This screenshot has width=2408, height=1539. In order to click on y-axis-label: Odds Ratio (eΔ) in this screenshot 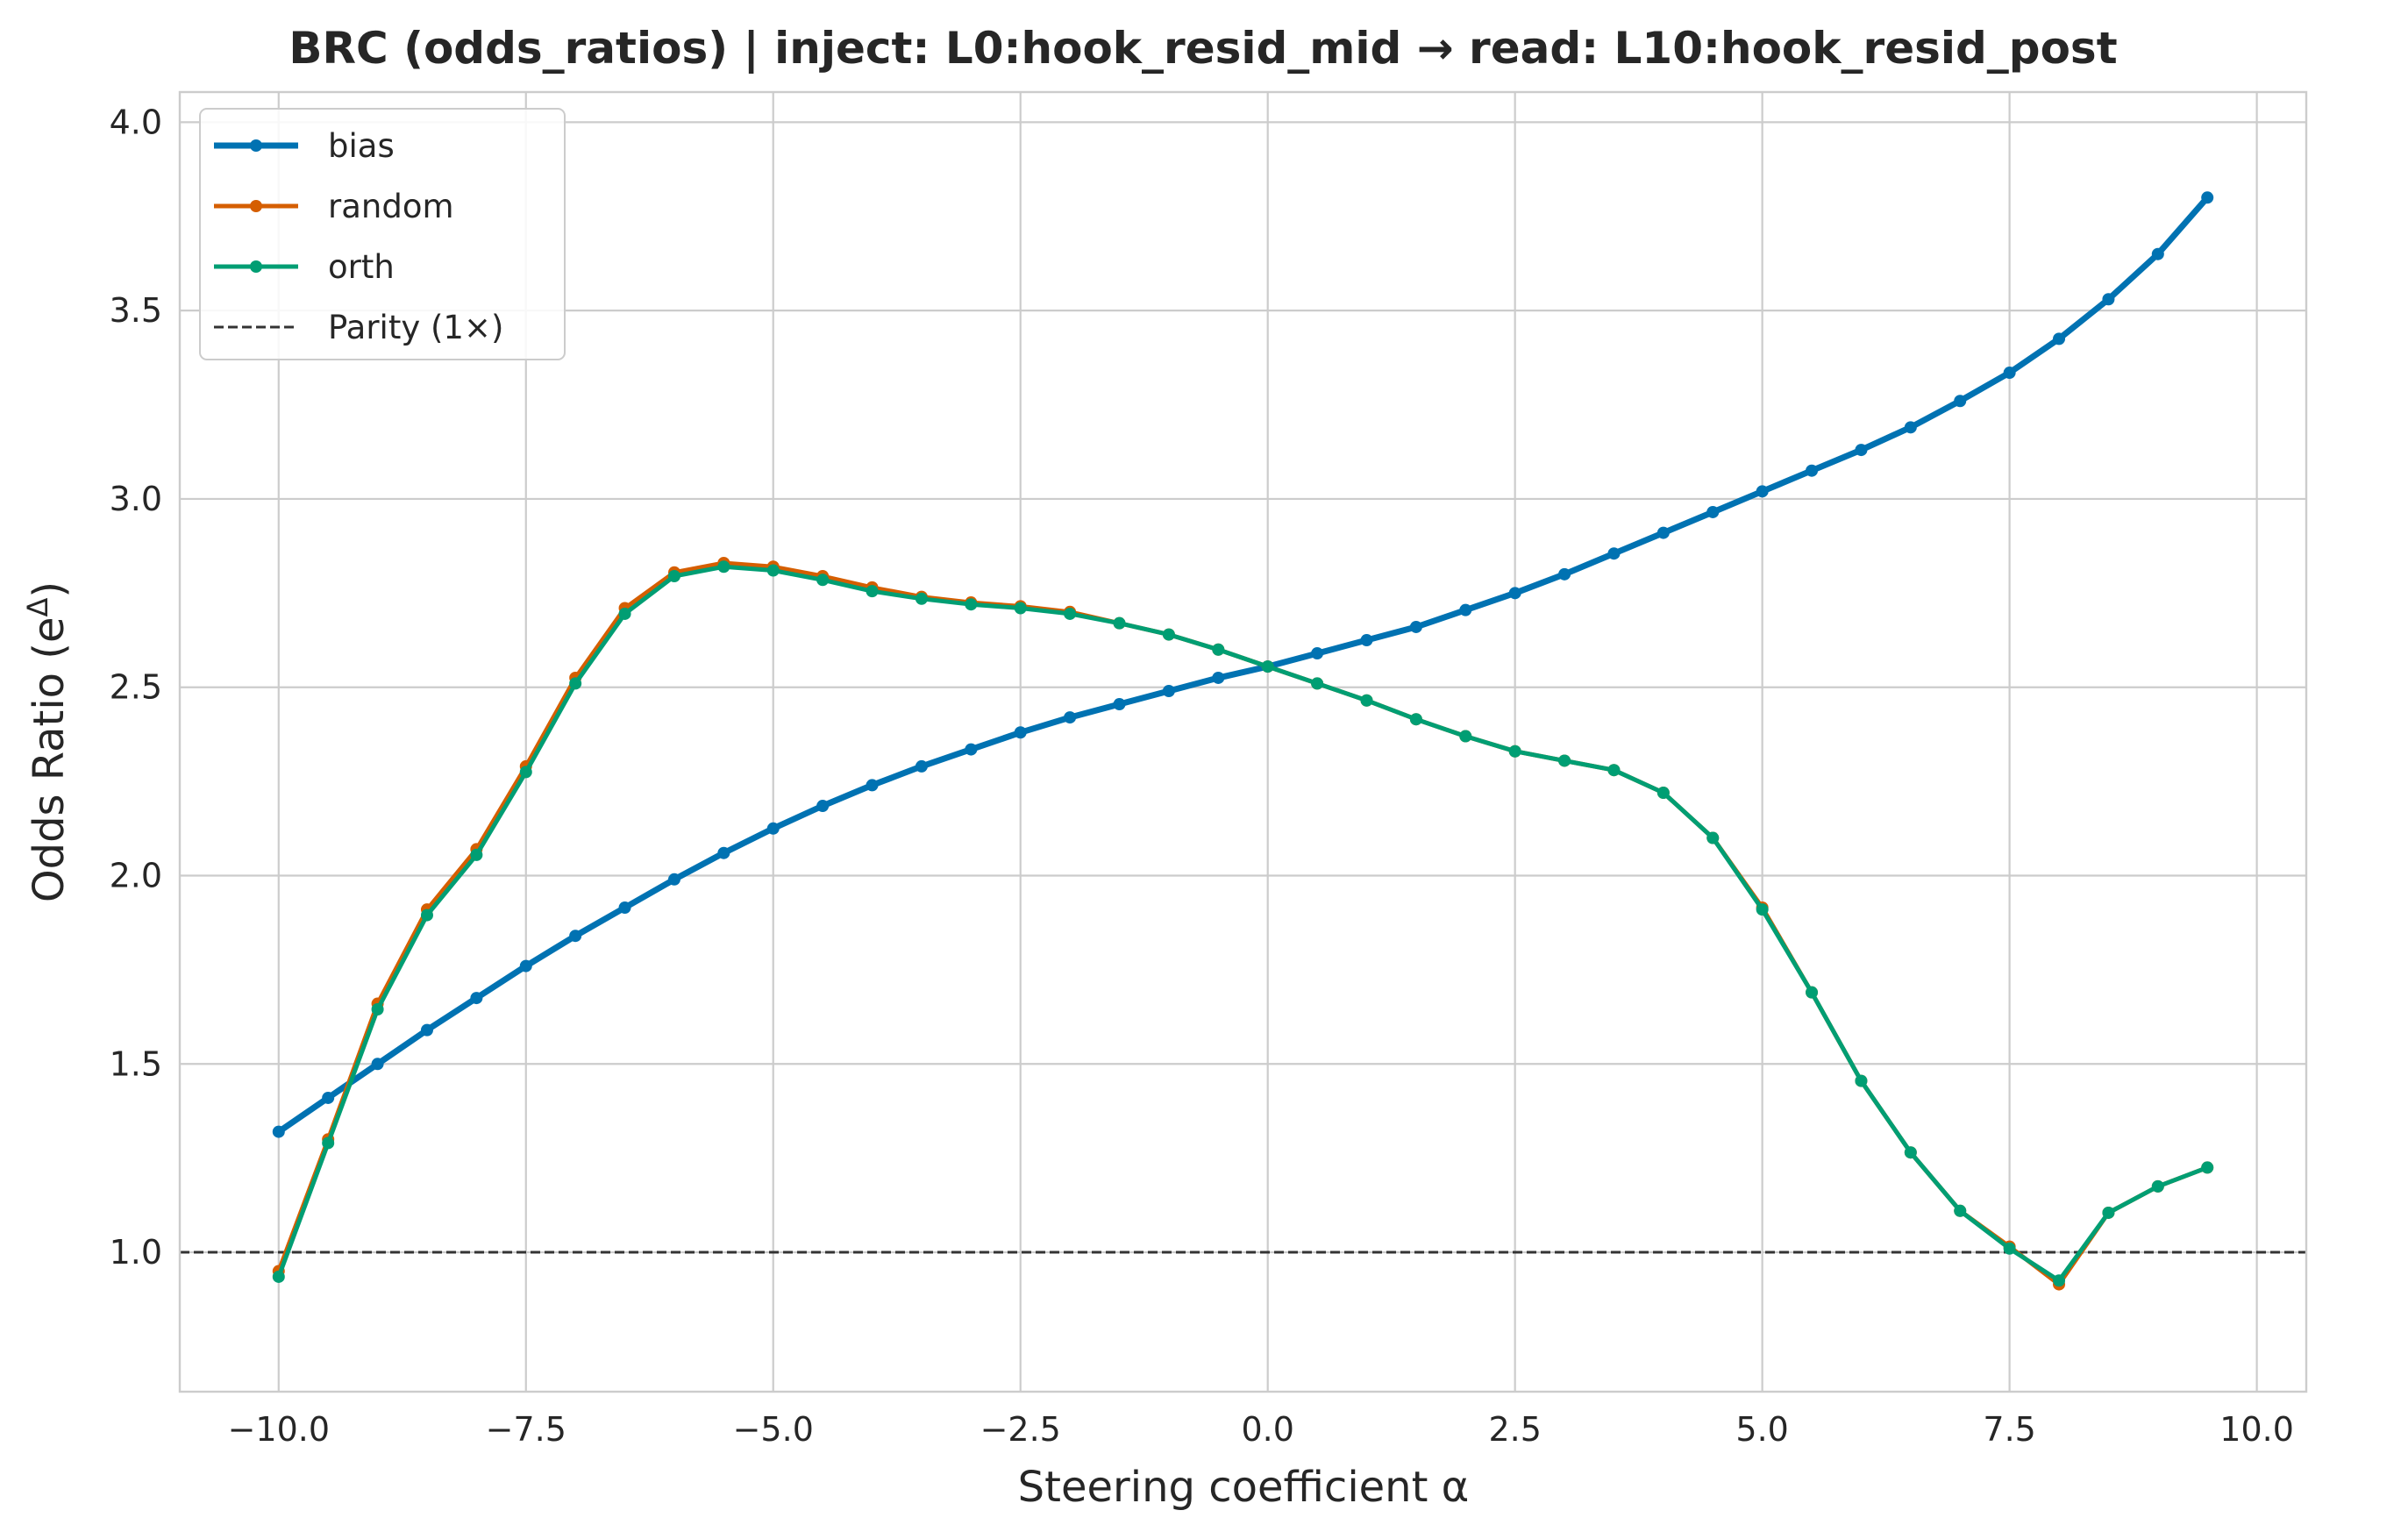, I will do `click(48, 741)`.